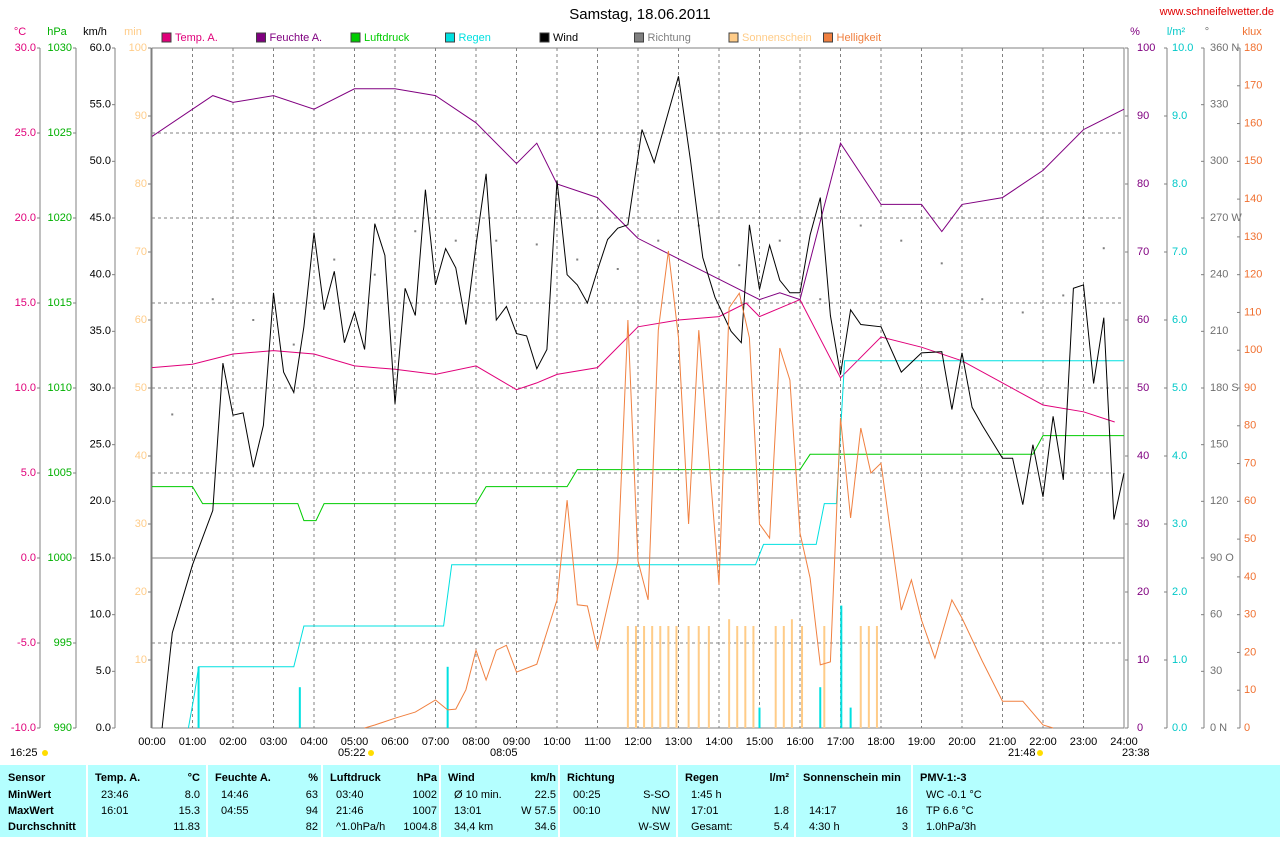 The width and height of the screenshot is (1280, 842). What do you see at coordinates (60, 303) in the screenshot?
I see `y-tick-label: 1015` at bounding box center [60, 303].